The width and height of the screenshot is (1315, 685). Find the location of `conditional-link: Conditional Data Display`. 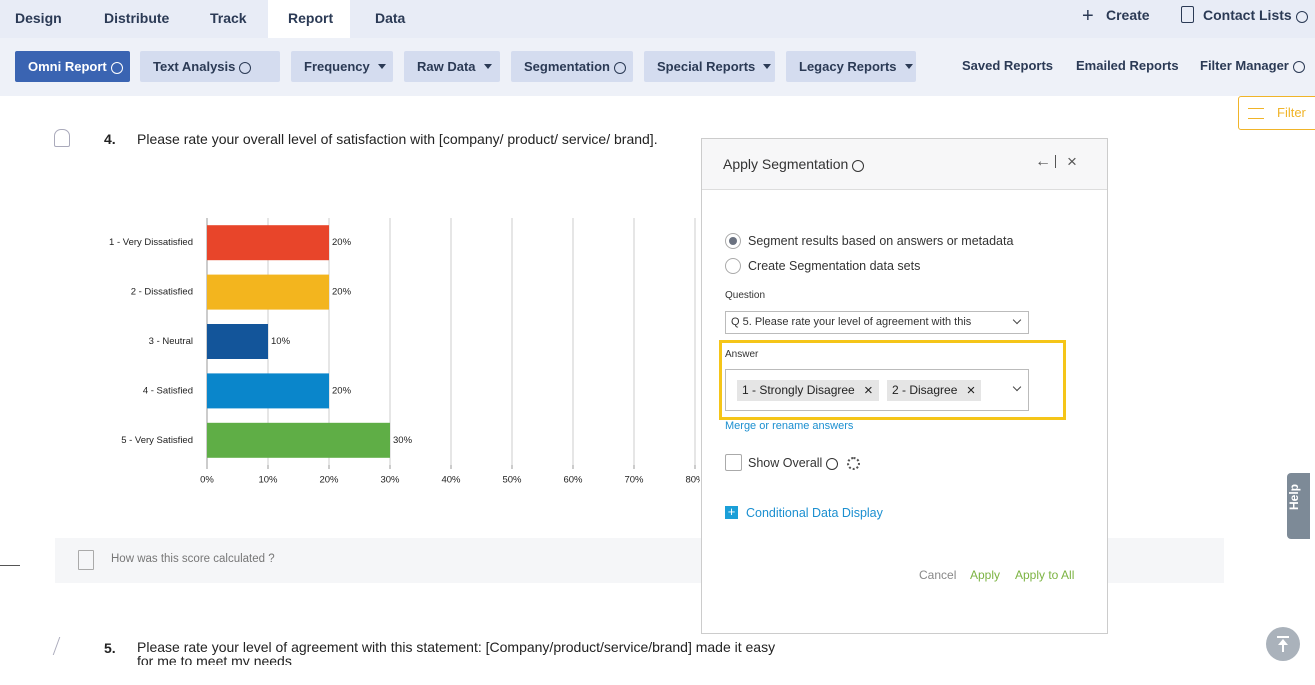

conditional-link: Conditional Data Display is located at coordinates (814, 513).